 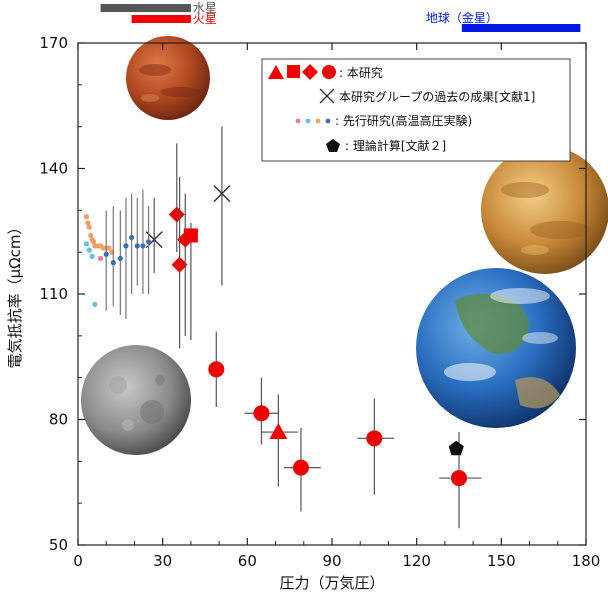 I want to click on legend-marker-cross, so click(x=327, y=96).